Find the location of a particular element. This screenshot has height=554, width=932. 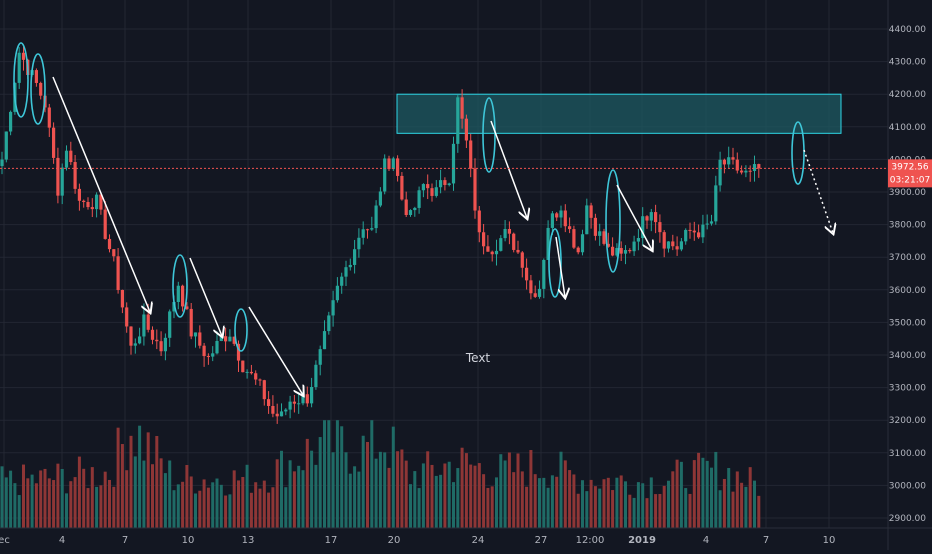

time-tick-label: 27 is located at coordinates (541, 540).